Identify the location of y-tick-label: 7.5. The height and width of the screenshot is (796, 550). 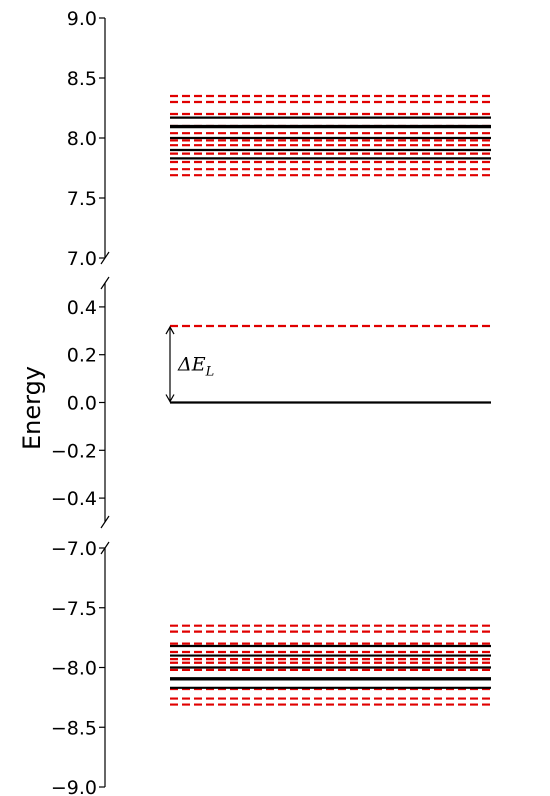
(82, 199).